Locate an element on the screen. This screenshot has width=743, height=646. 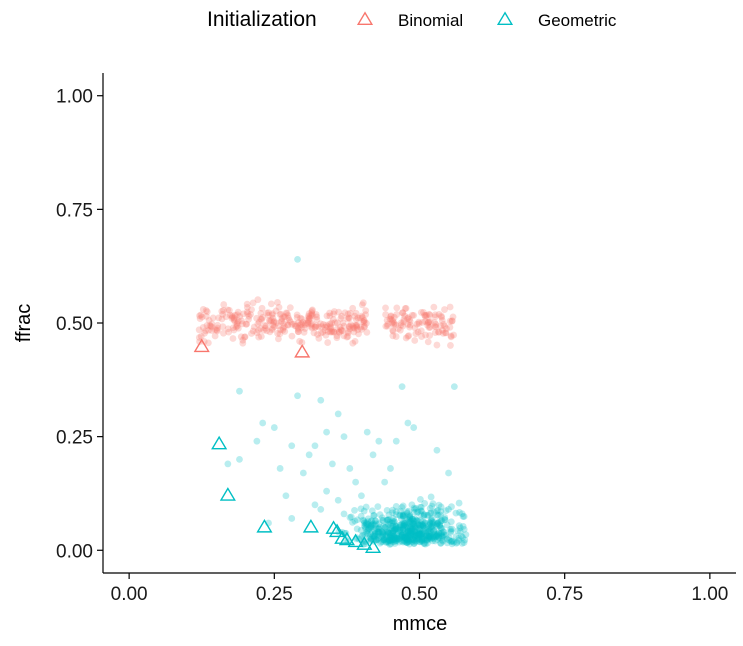
geometric-triangle is located at coordinates (364, 543).